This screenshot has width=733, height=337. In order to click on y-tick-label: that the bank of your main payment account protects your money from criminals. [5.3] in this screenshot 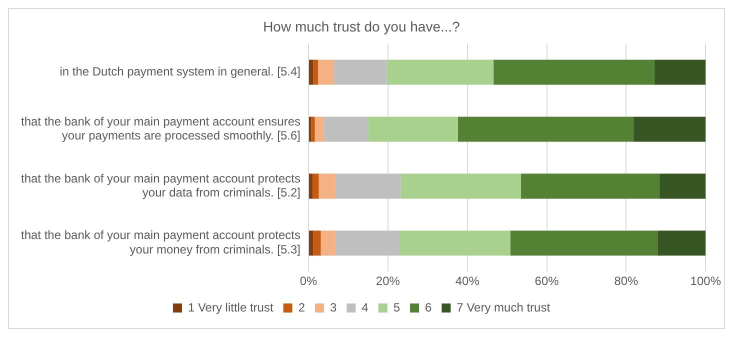, I will do `click(160, 242)`.